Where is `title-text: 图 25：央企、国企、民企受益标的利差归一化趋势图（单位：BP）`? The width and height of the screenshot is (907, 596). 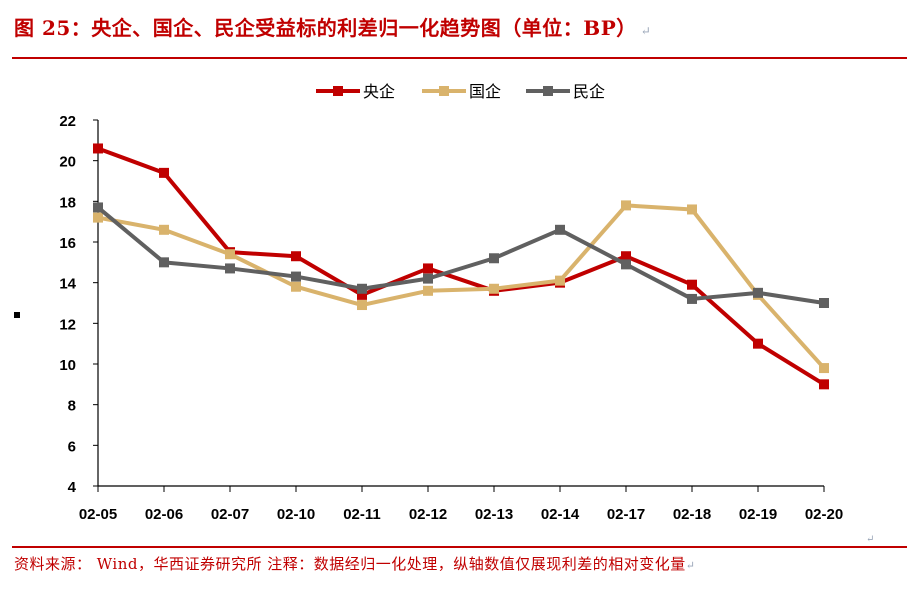 title-text: 图 25：央企、国企、民企受益标的利差归一化趋势图（单位：BP） is located at coordinates (325, 28).